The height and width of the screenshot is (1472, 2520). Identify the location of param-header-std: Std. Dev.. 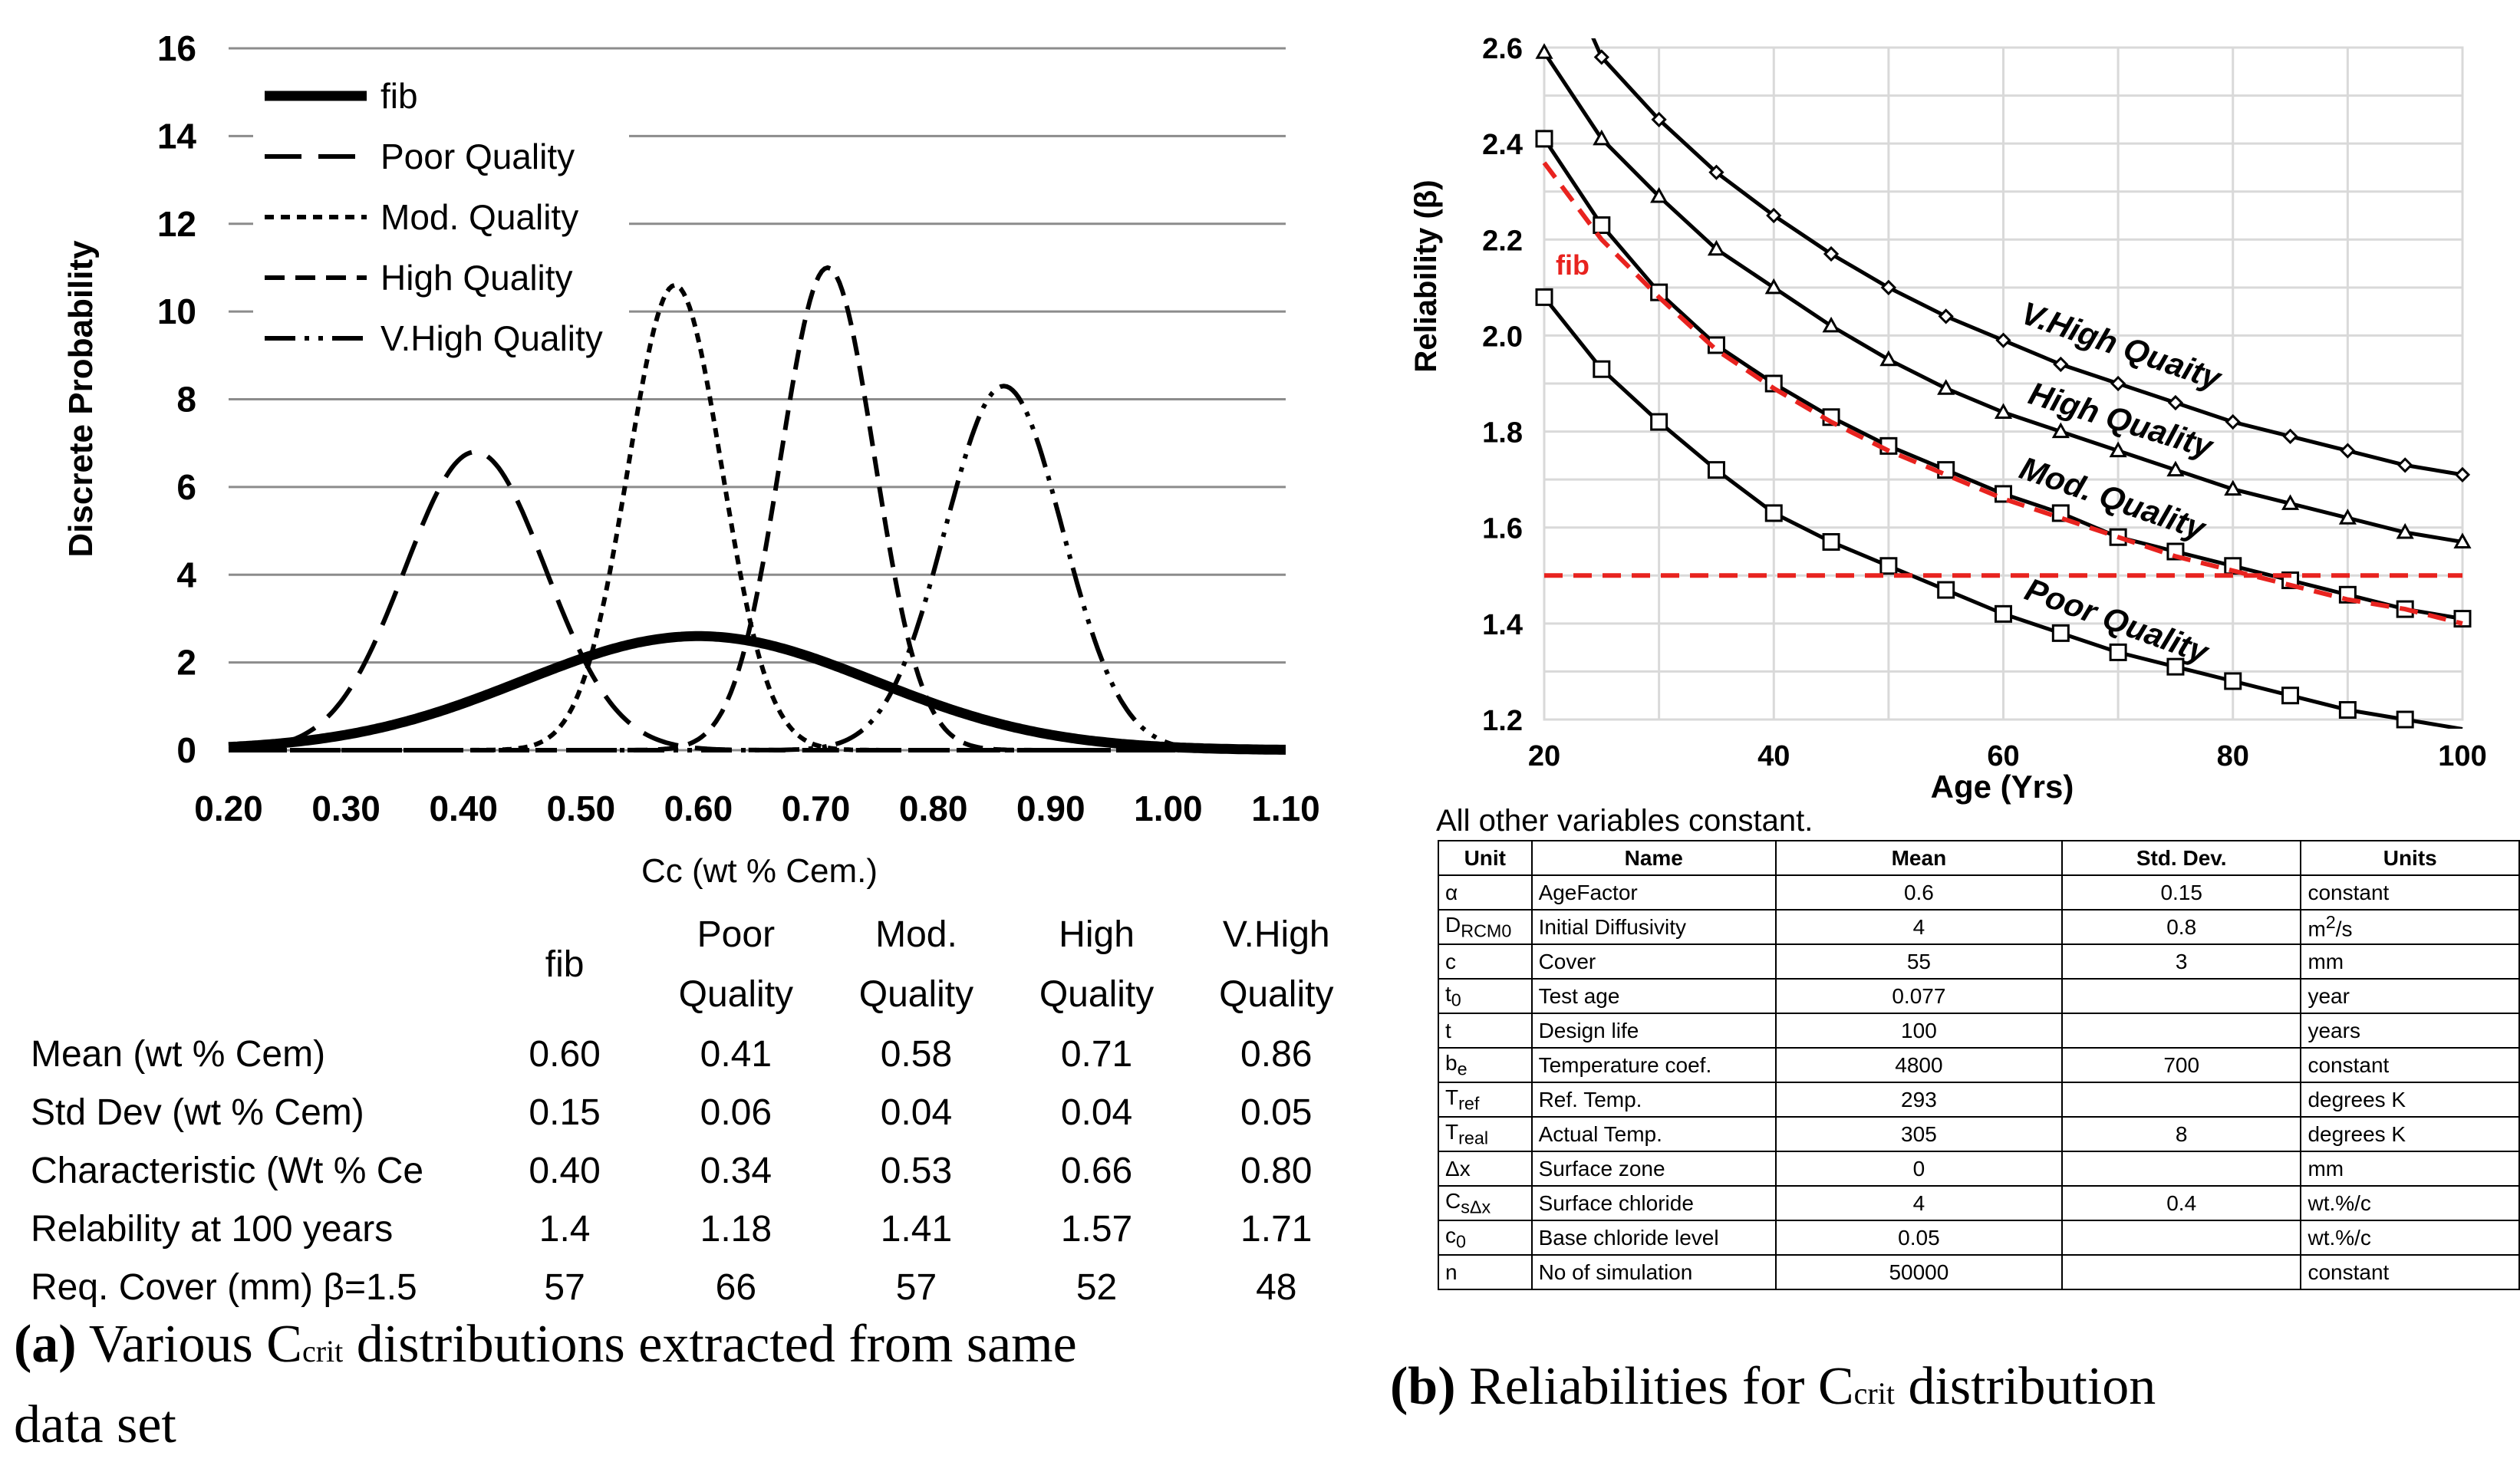
(2181, 858).